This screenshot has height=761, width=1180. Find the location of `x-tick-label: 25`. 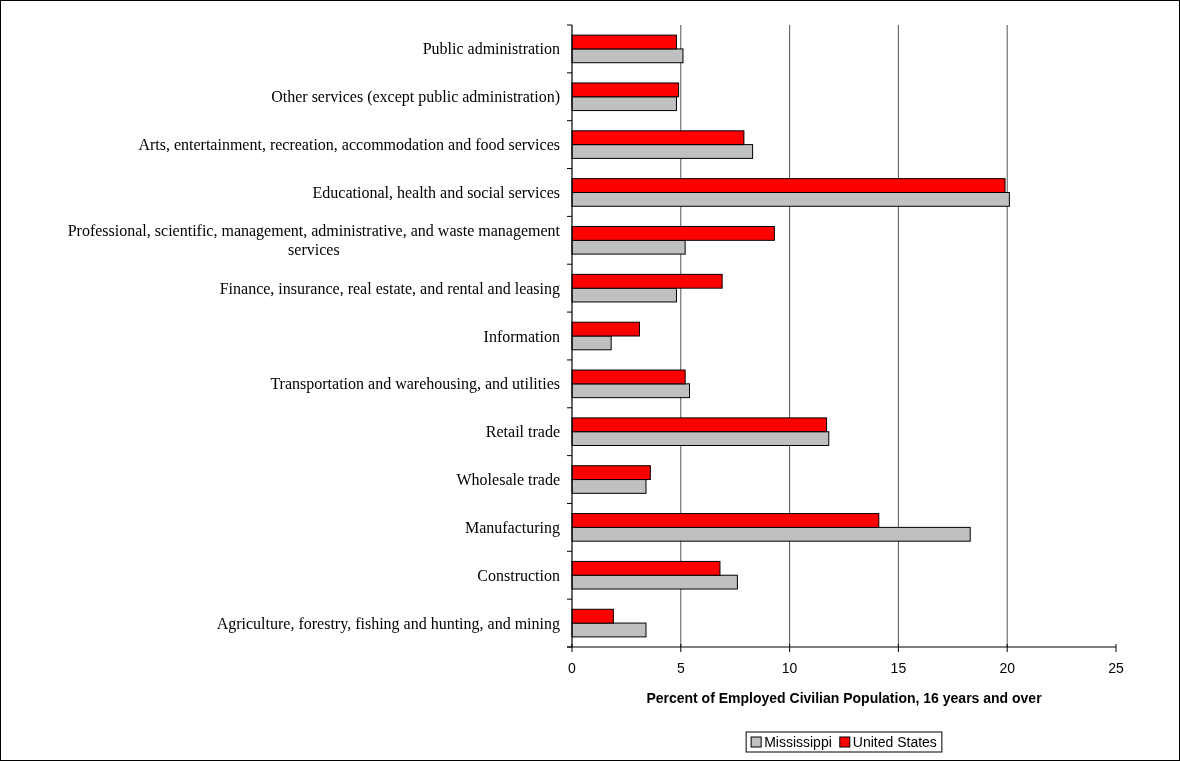

x-tick-label: 25 is located at coordinates (1116, 668).